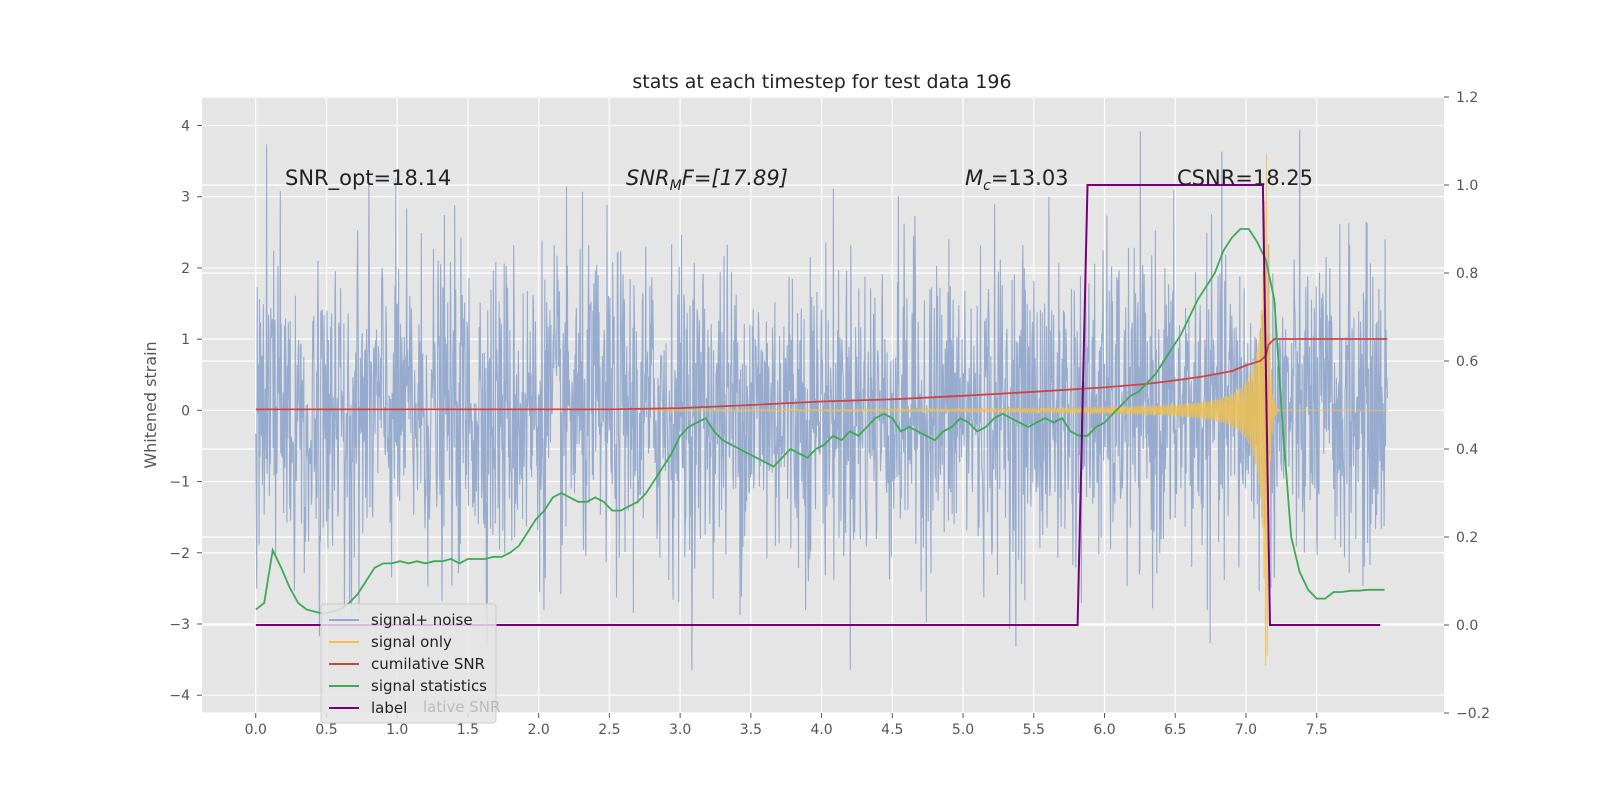  What do you see at coordinates (1467, 186) in the screenshot?
I see `y2-tick-label: 1.0` at bounding box center [1467, 186].